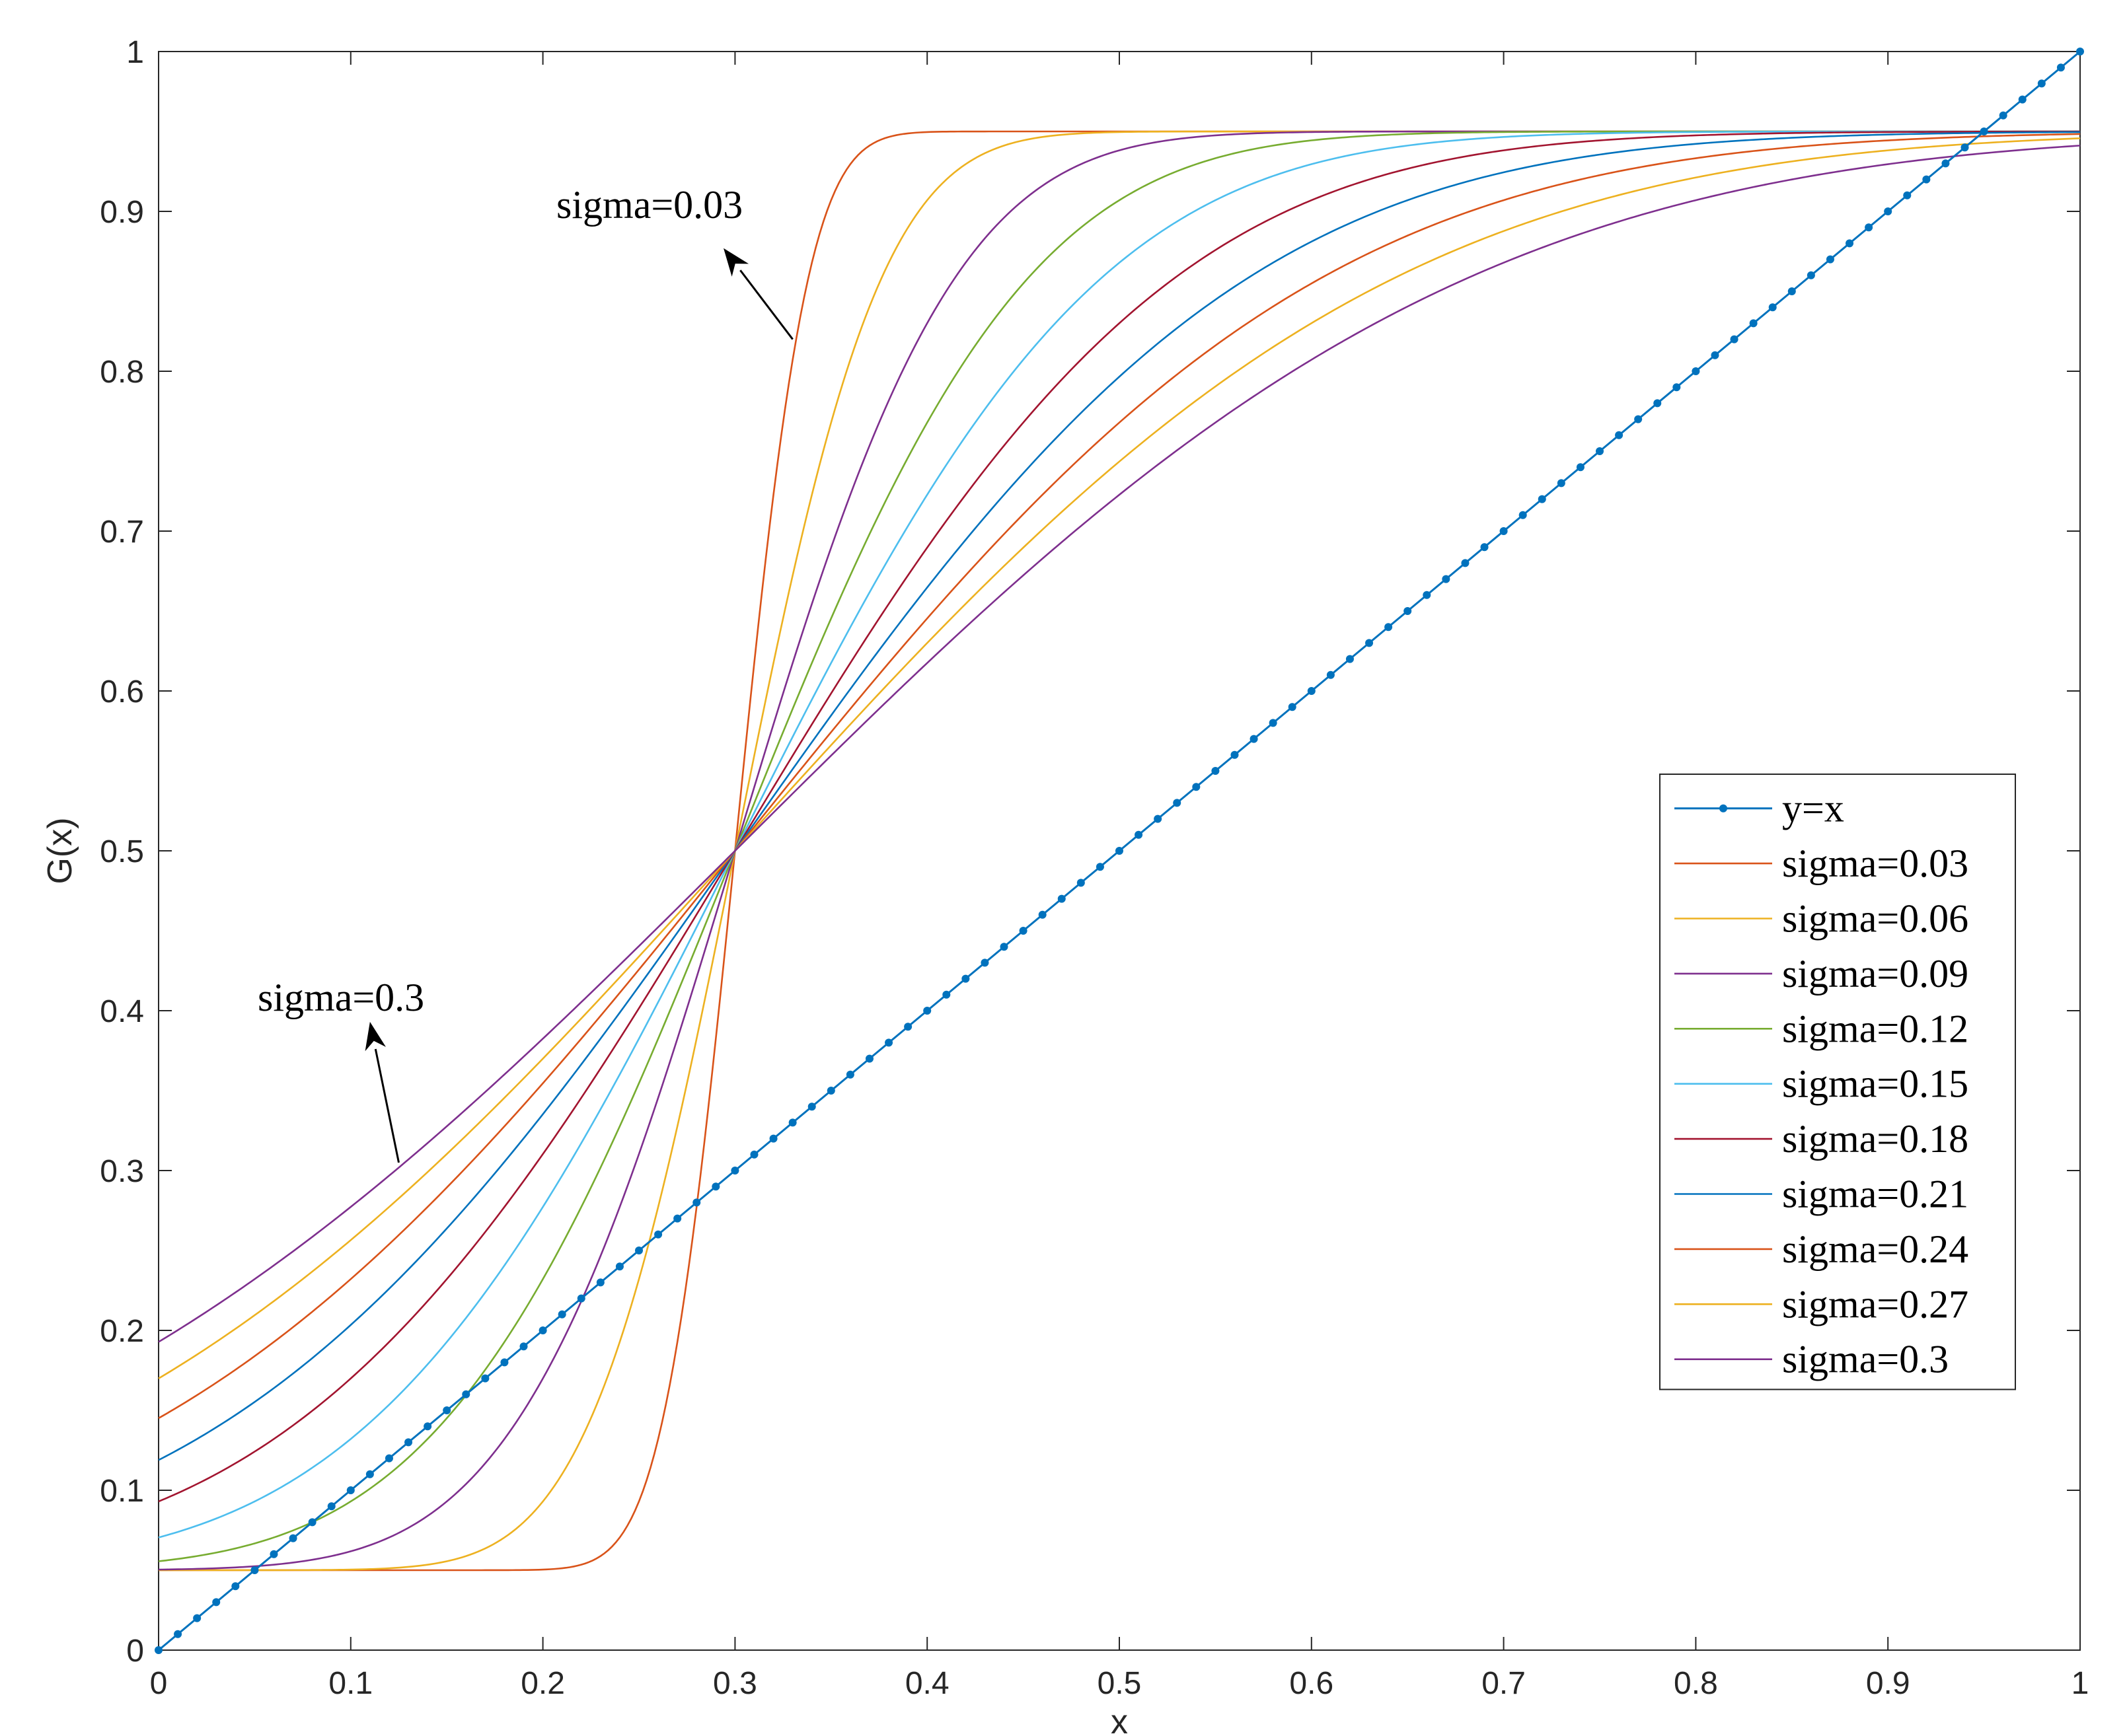  Describe the element at coordinates (1875, 1139) in the screenshot. I see `legend-label: sigma=0.18` at that location.